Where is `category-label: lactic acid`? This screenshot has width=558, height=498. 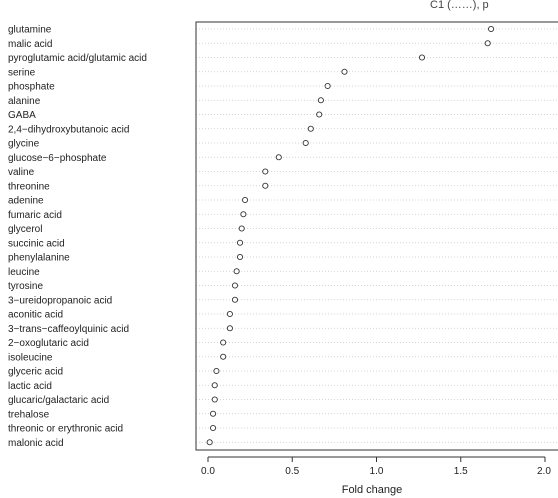
category-label: lactic acid is located at coordinates (30, 386).